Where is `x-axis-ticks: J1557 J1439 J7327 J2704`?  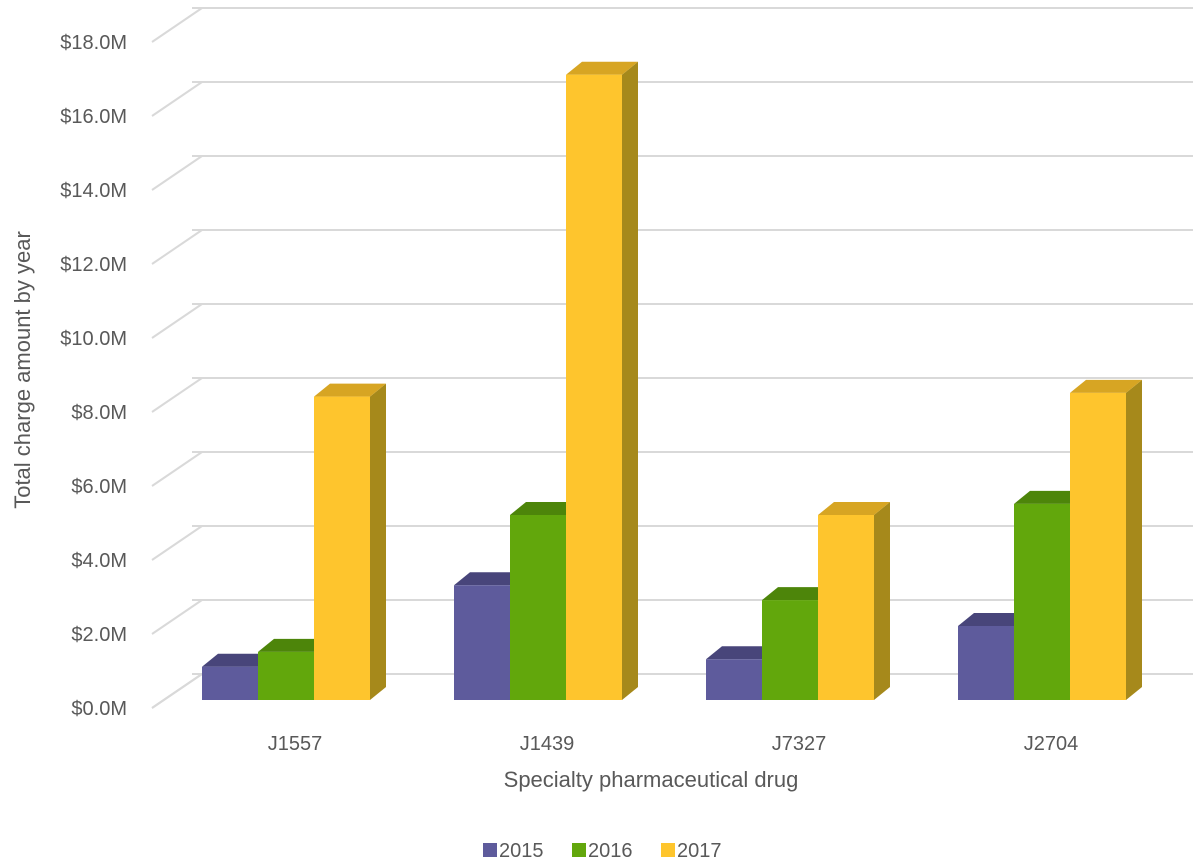 x-axis-ticks: J1557 J1439 J7327 J2704 is located at coordinates (673, 744).